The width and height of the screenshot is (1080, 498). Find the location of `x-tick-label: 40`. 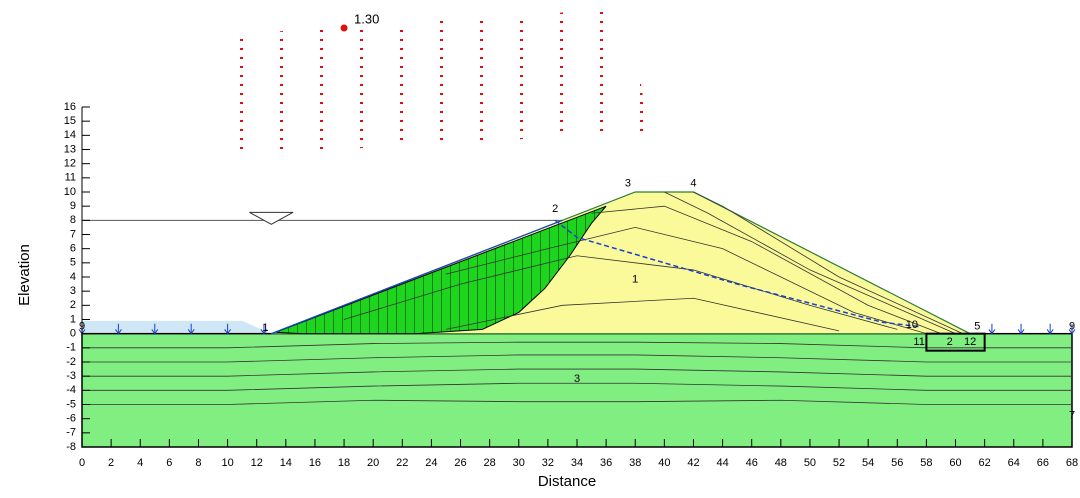

x-tick-label: 40 is located at coordinates (664, 463).